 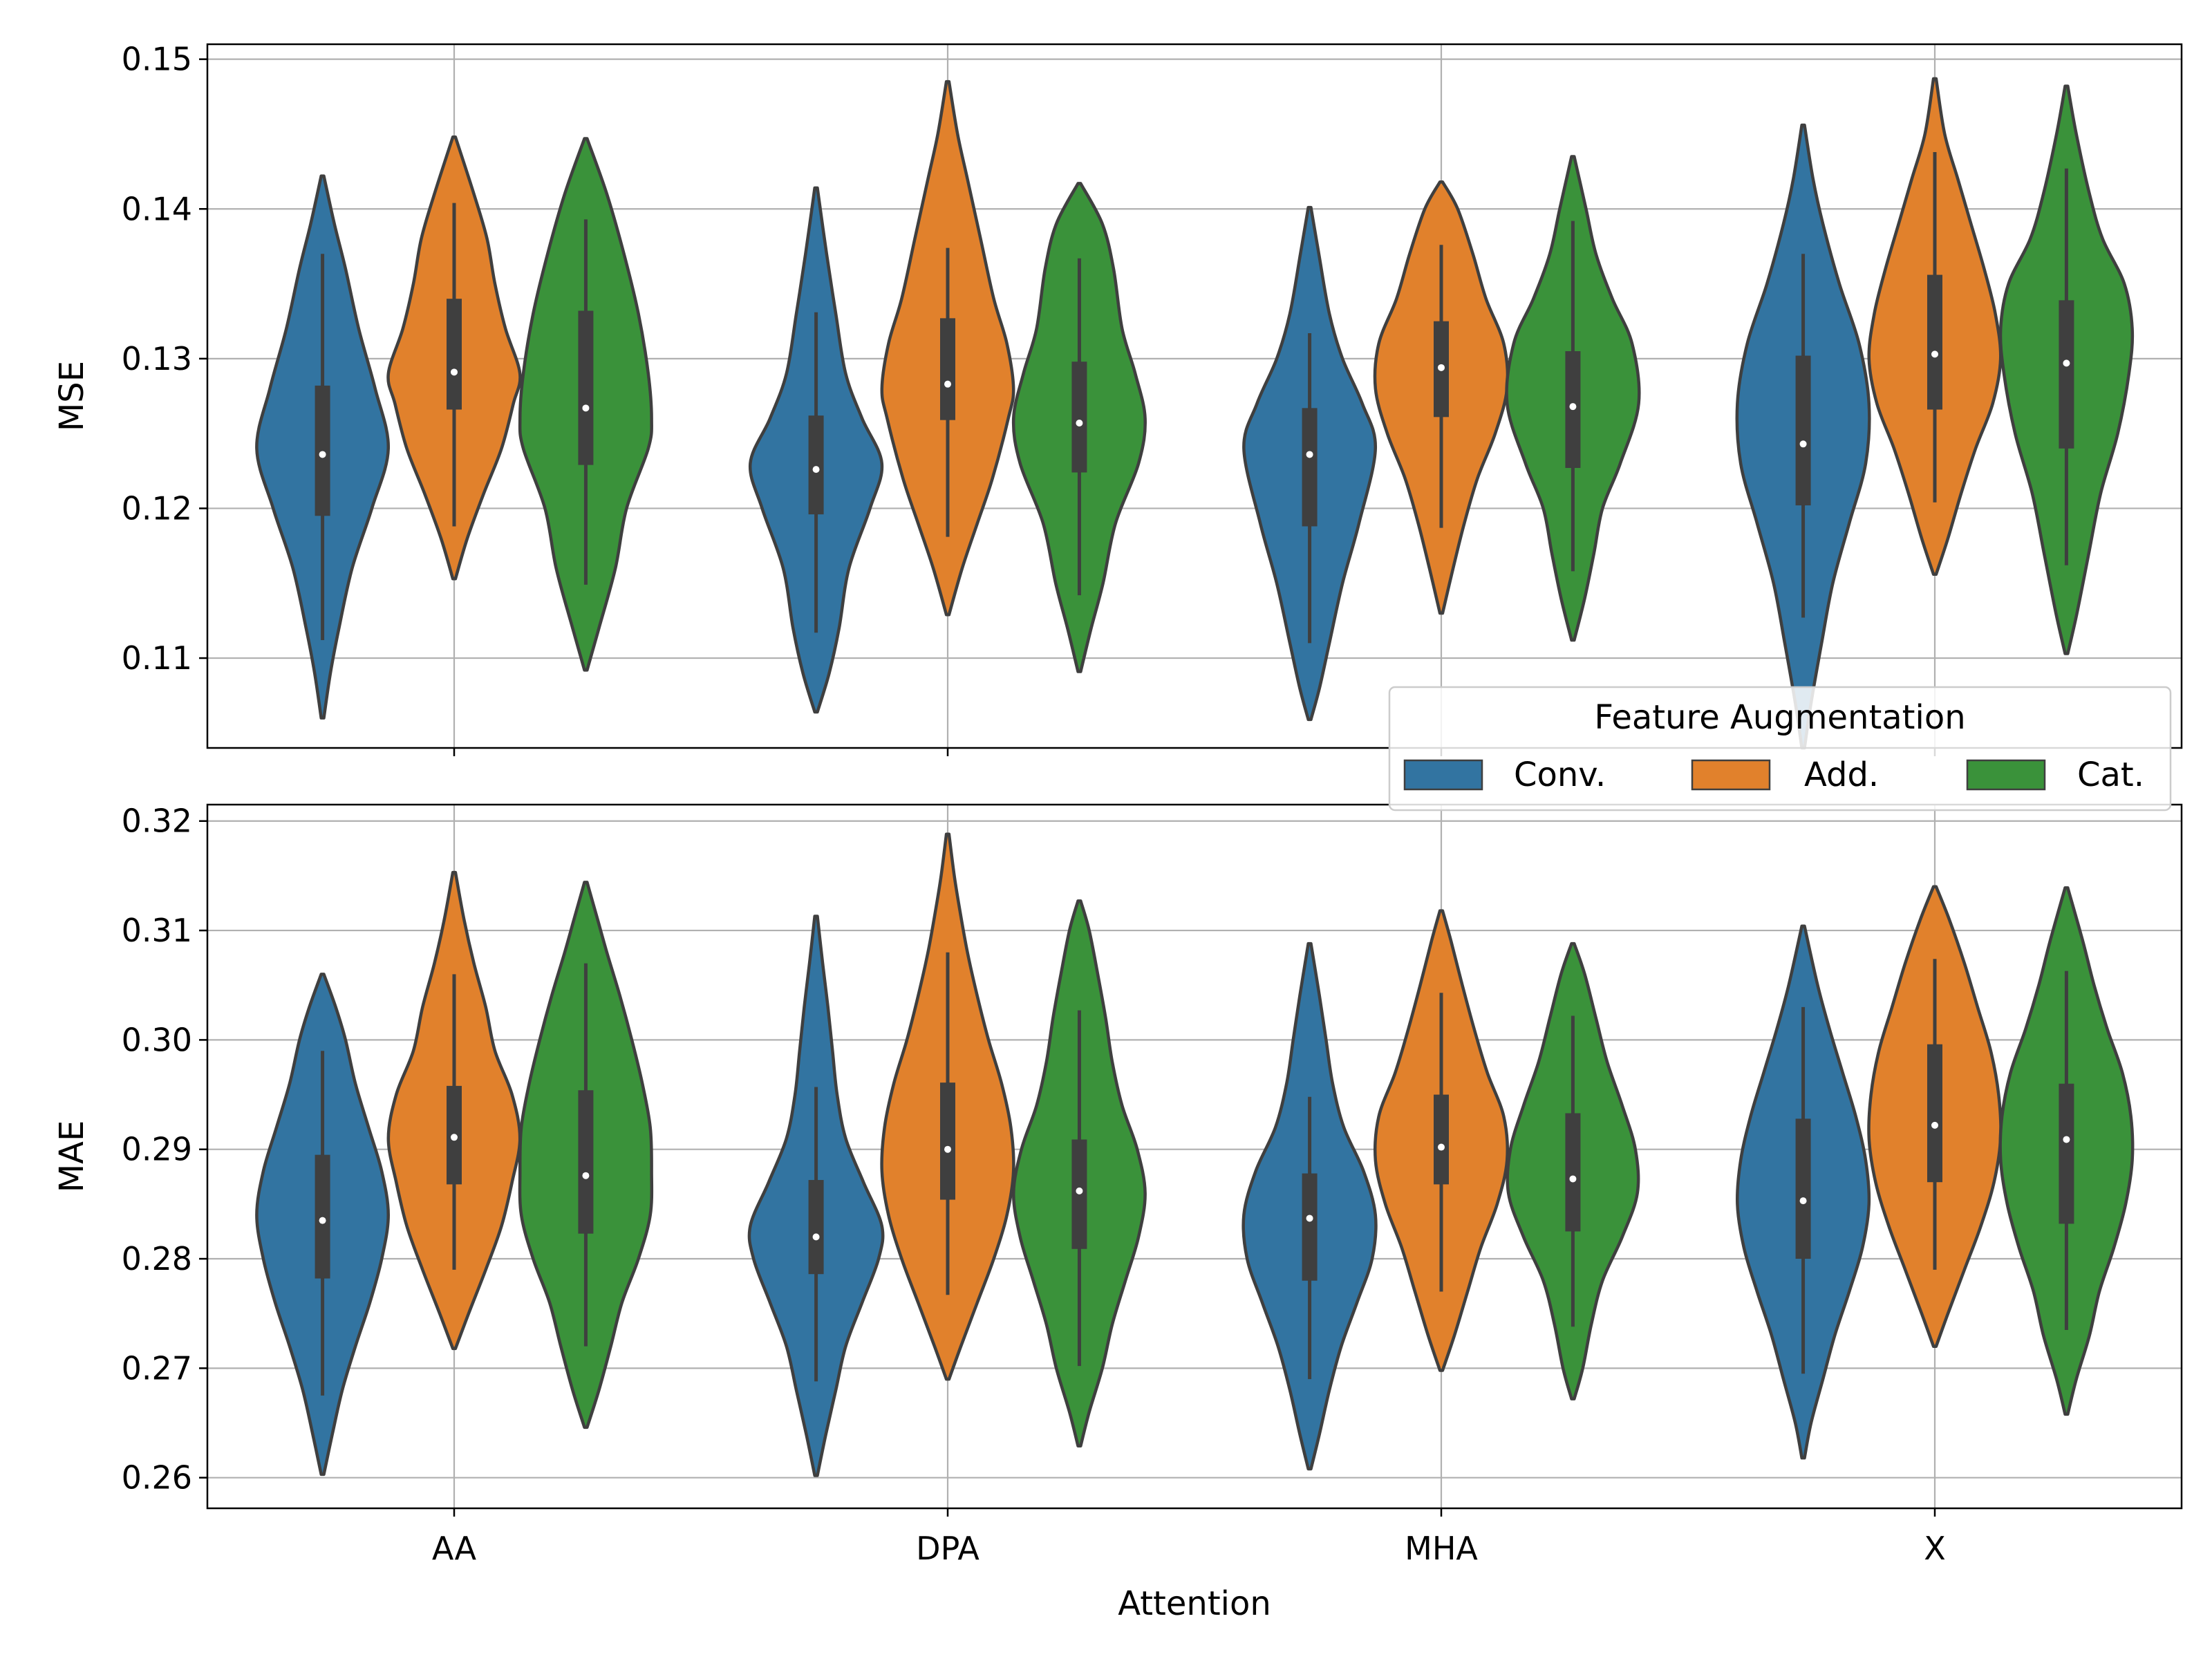 What do you see at coordinates (1309, 1218) in the screenshot?
I see `mae-violin-mha-conv-median` at bounding box center [1309, 1218].